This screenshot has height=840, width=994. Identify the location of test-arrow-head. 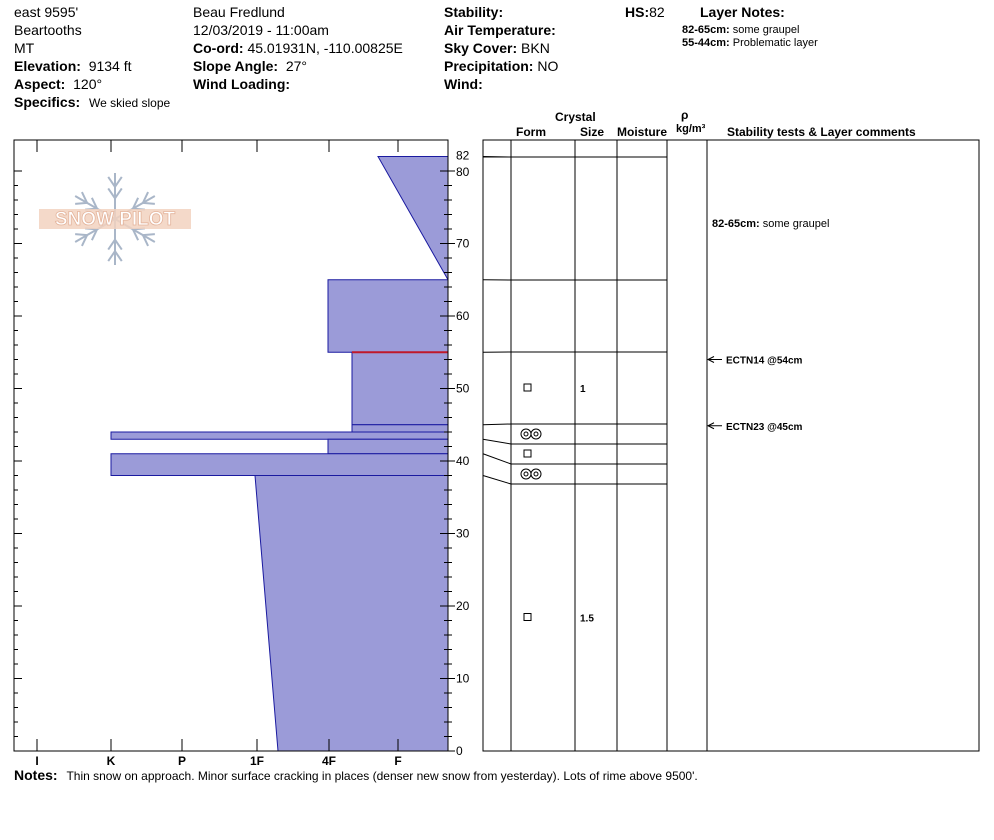
(710, 426).